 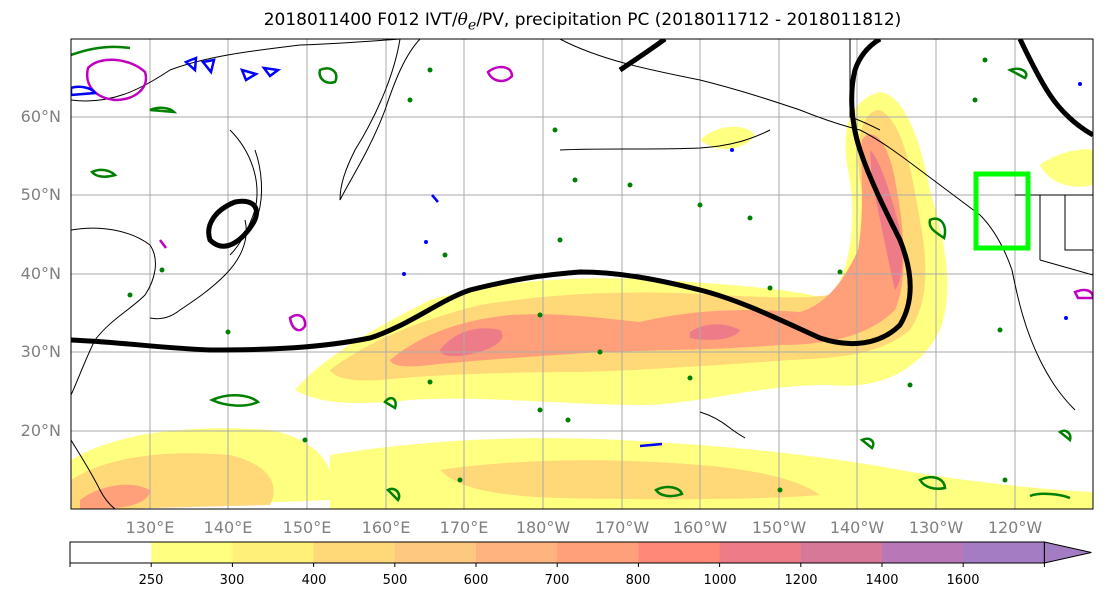 What do you see at coordinates (395, 580) in the screenshot?
I see `colorbar-tick-500: 500` at bounding box center [395, 580].